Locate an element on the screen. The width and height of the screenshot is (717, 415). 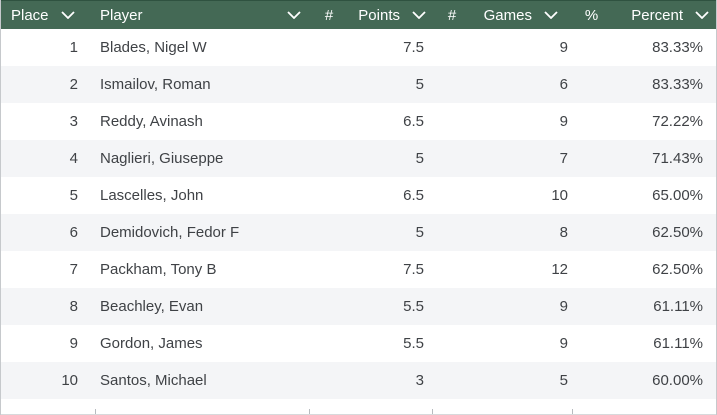
column-header-number-2: # is located at coordinates (452, 15).